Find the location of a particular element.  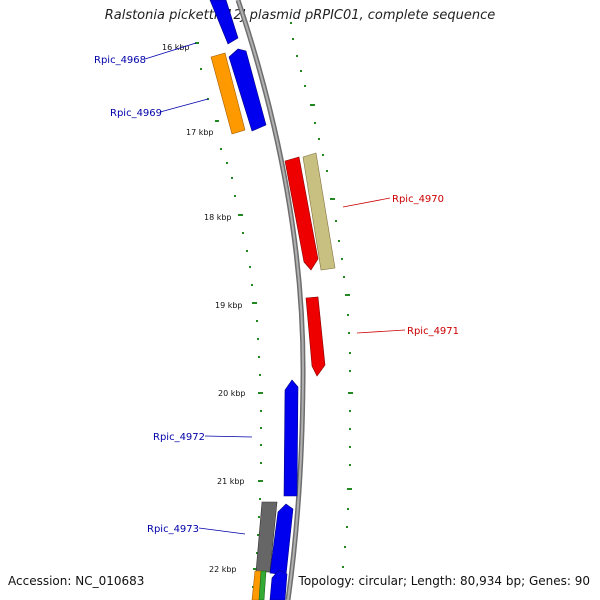

tick-label-16kbp: 16 kbp is located at coordinates (176, 47).